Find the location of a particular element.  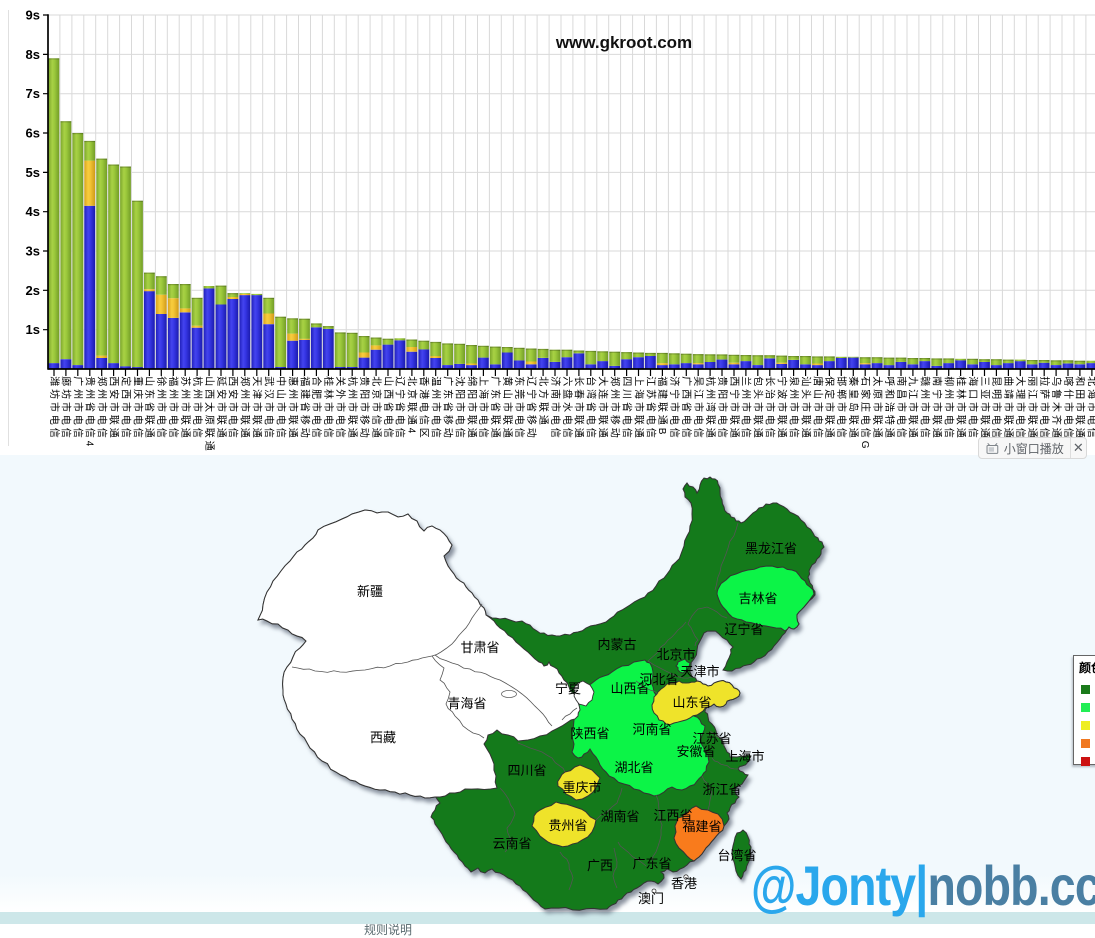

svg-text: 内蒙古 is located at coordinates (616, 644).